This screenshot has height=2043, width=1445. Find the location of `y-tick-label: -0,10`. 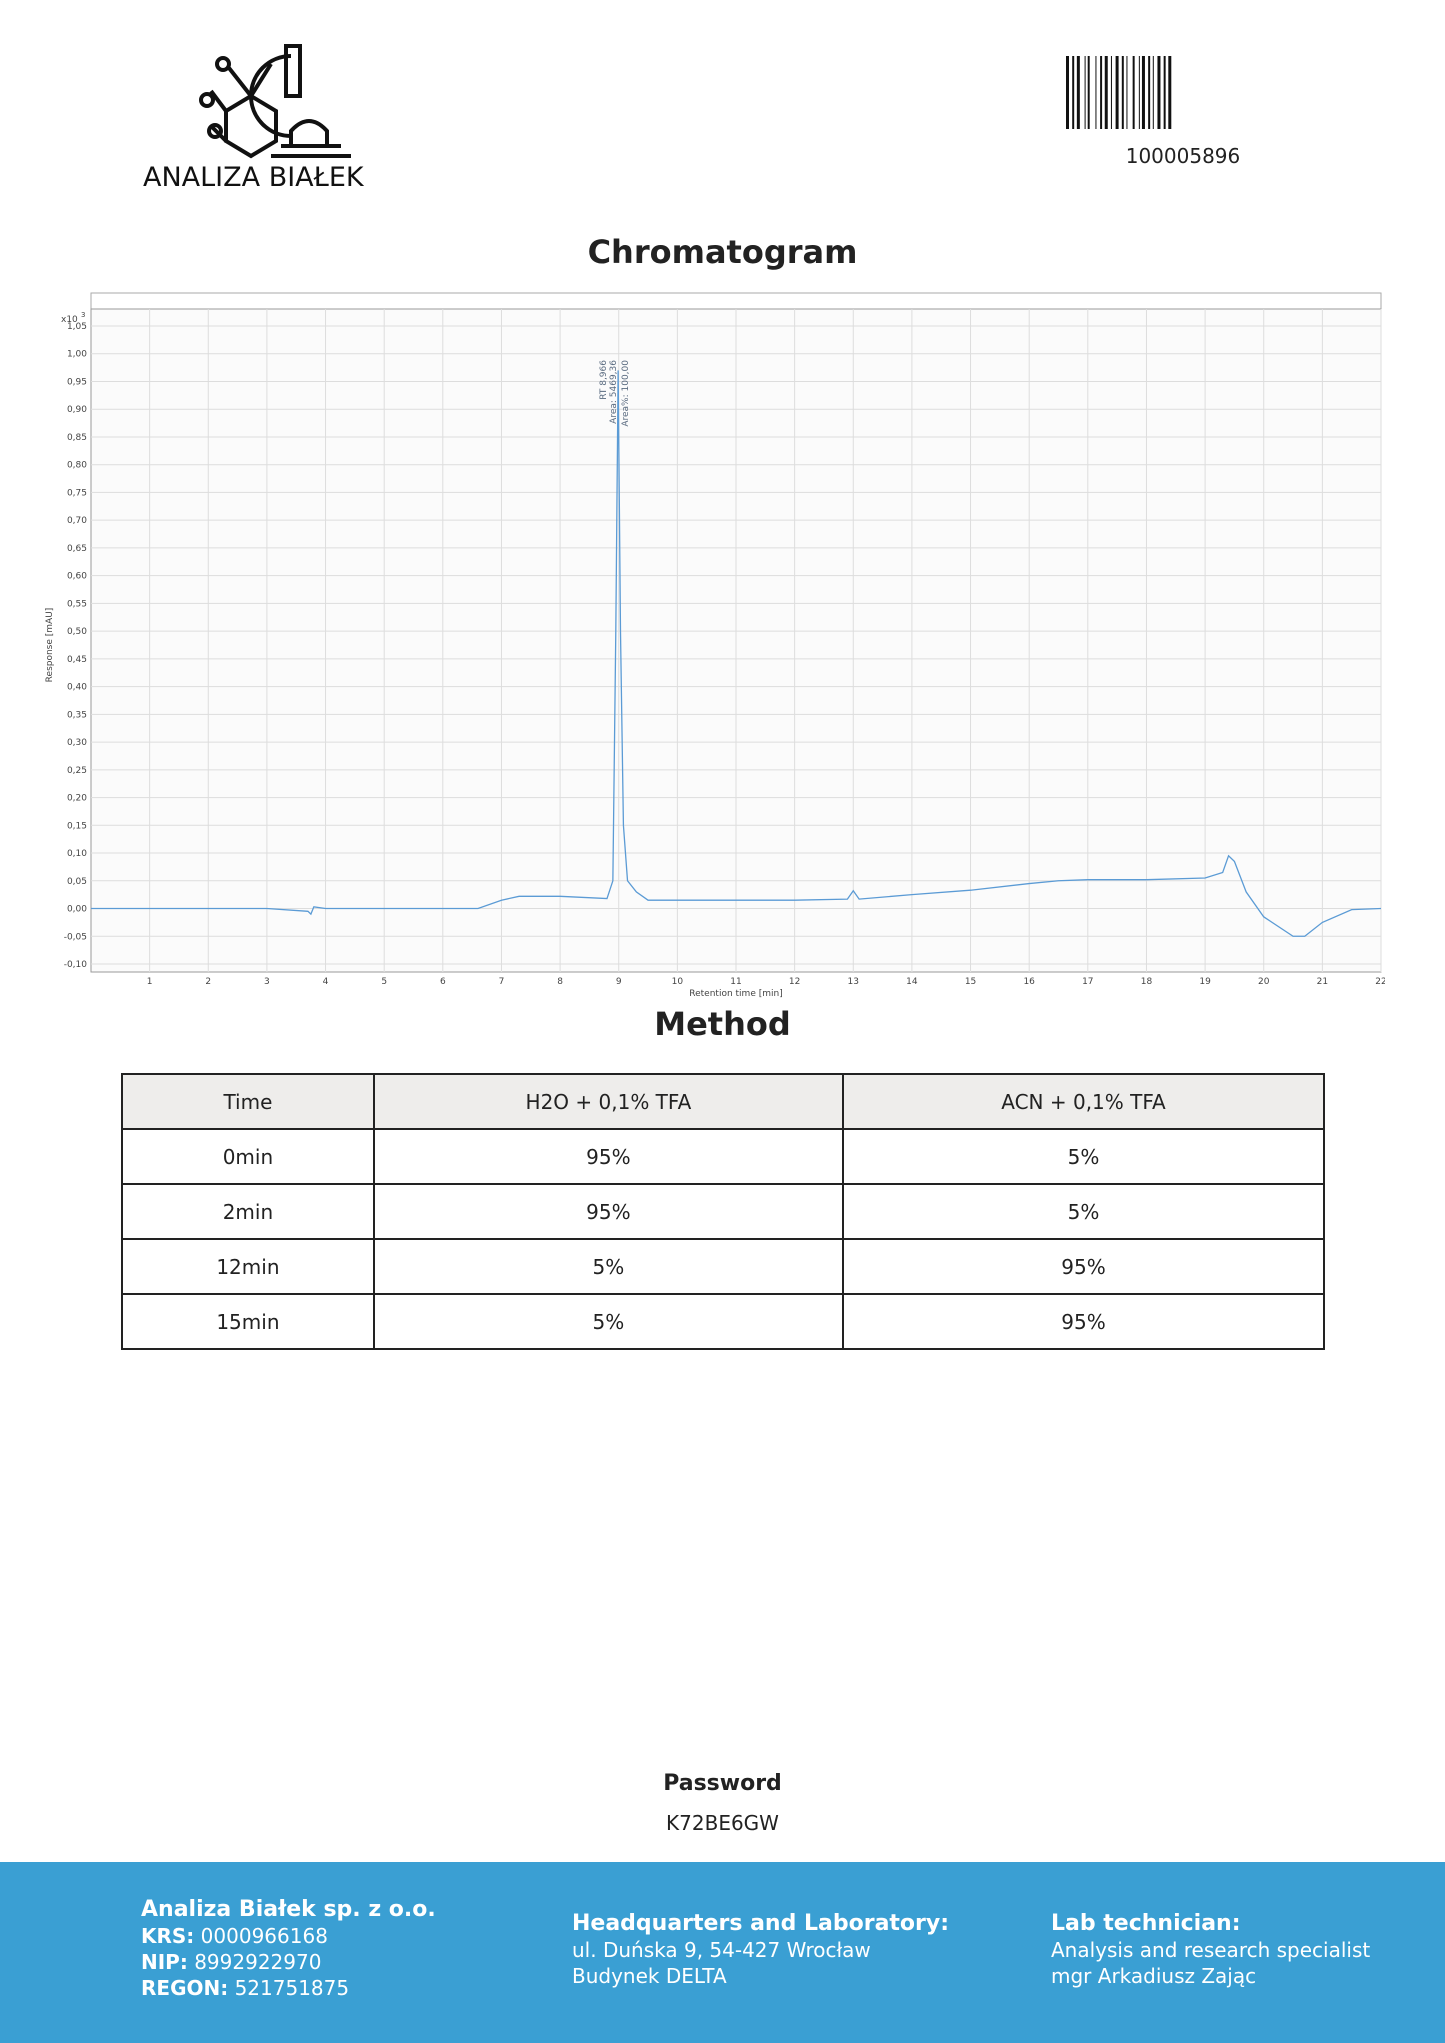

y-tick-label: -0,10 is located at coordinates (76, 965).